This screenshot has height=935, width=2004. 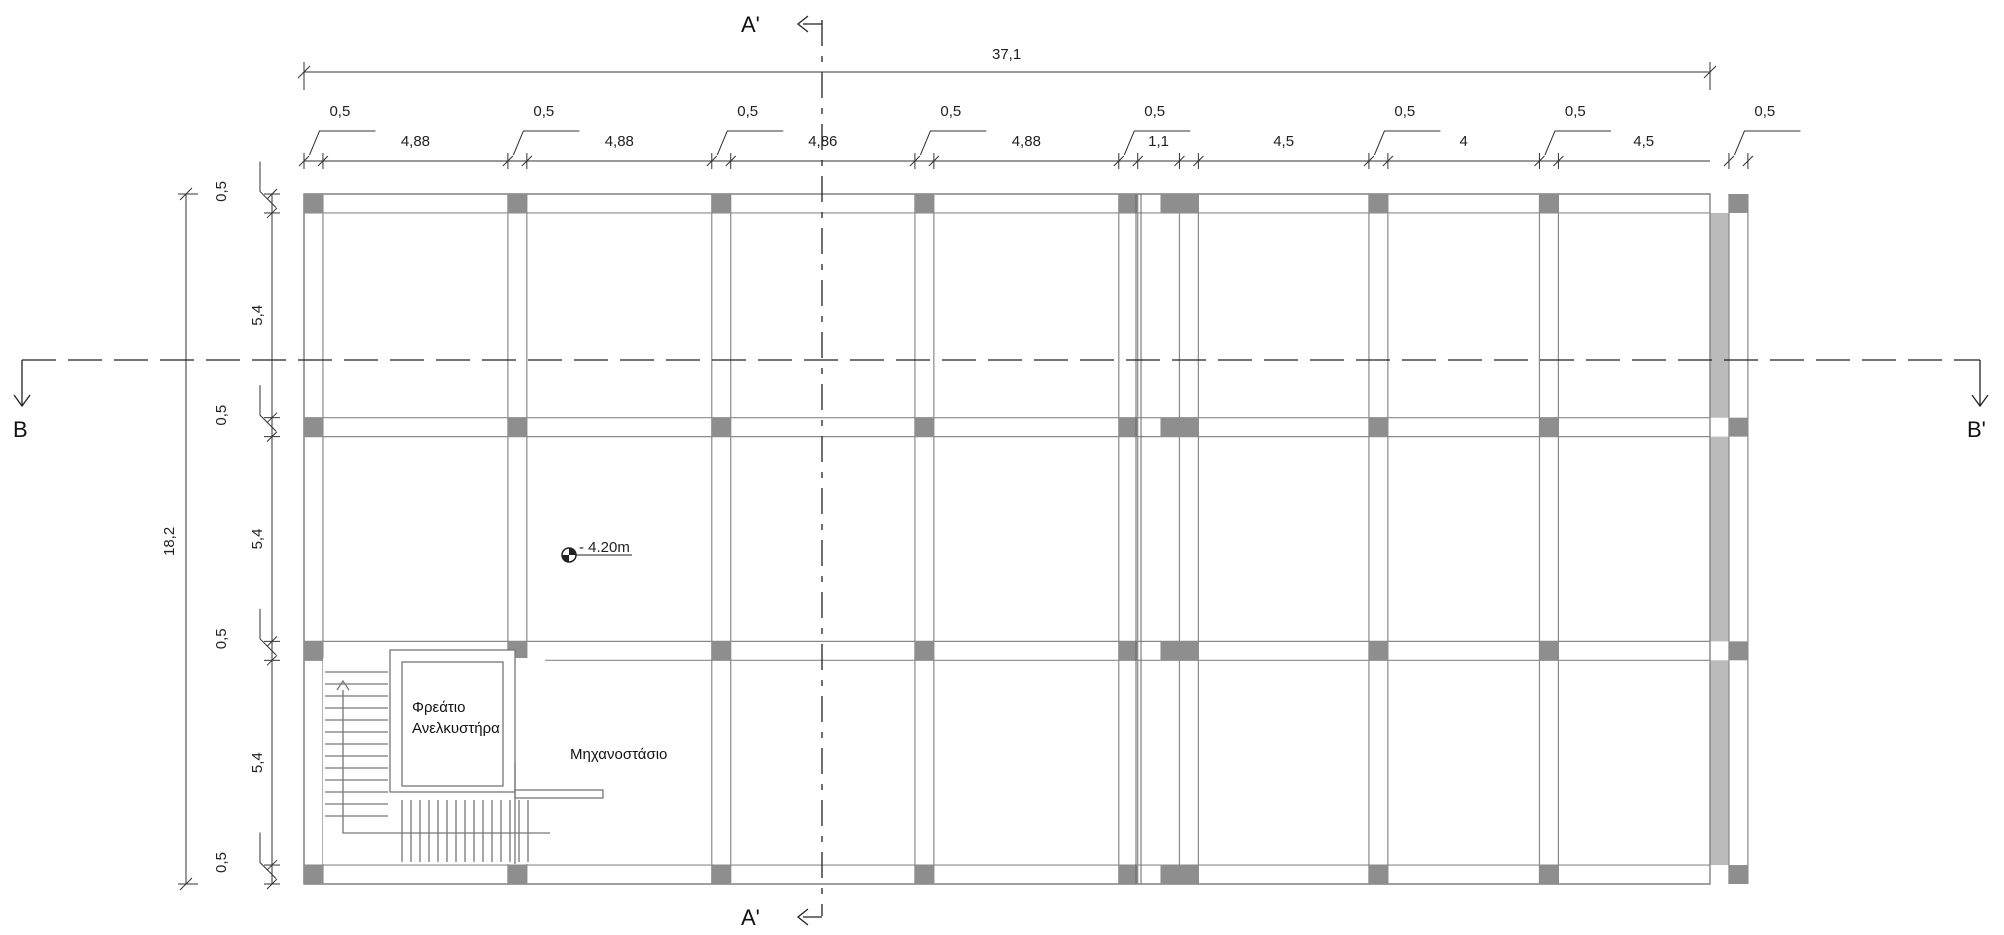 I want to click on section-a-bottom-label: A', so click(x=750, y=917).